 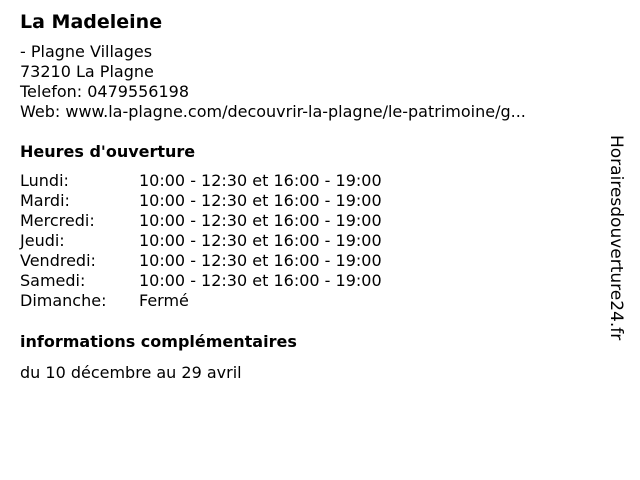 What do you see at coordinates (131, 372) in the screenshot?
I see `info-text: du 10 décembre au 29 avril` at bounding box center [131, 372].